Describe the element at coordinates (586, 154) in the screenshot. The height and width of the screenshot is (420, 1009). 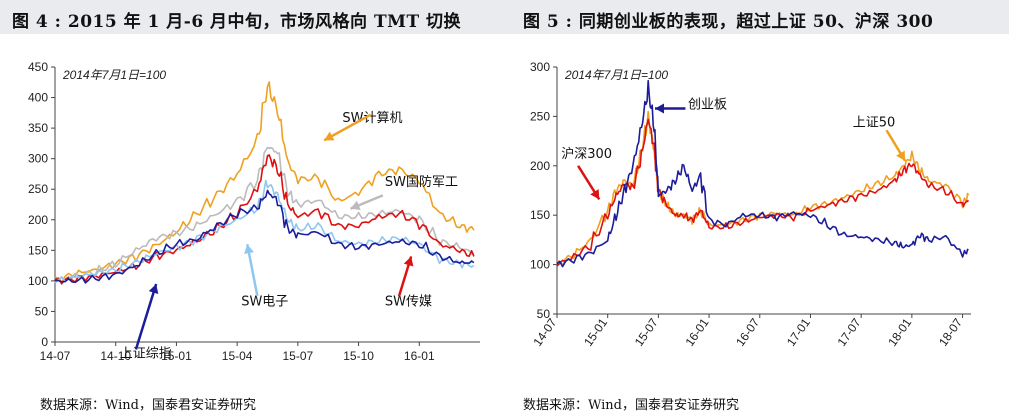
I see `series-annotation: 沪深300` at that location.